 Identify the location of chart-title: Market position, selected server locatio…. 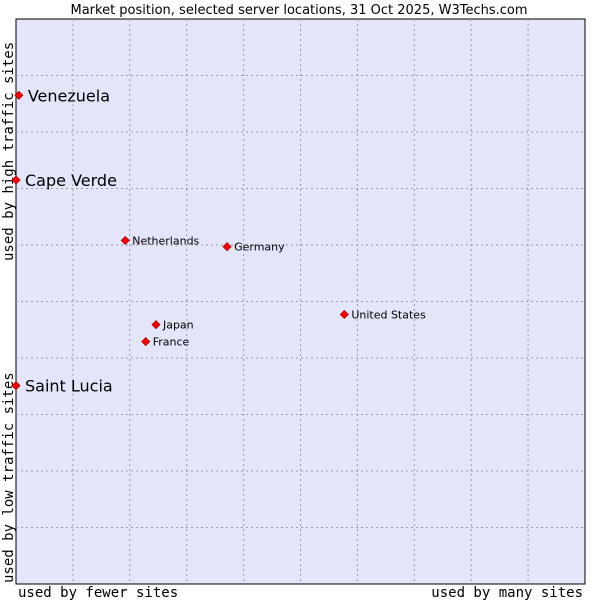
(298, 10).